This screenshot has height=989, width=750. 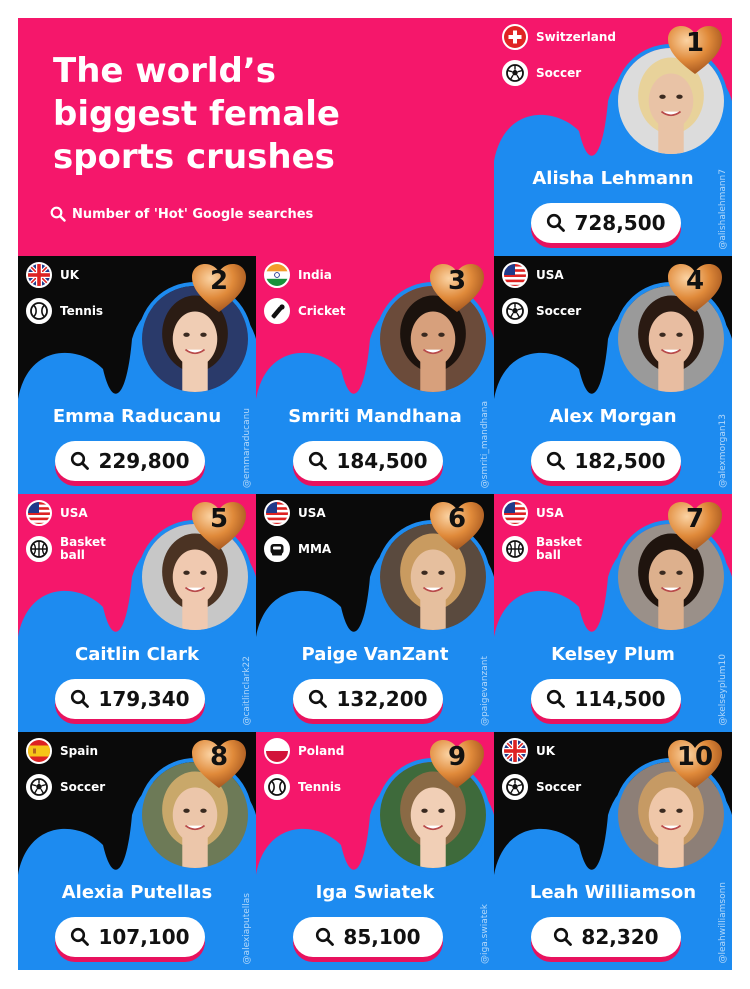 What do you see at coordinates (515, 549) in the screenshot?
I see `basketball-icon` at bounding box center [515, 549].